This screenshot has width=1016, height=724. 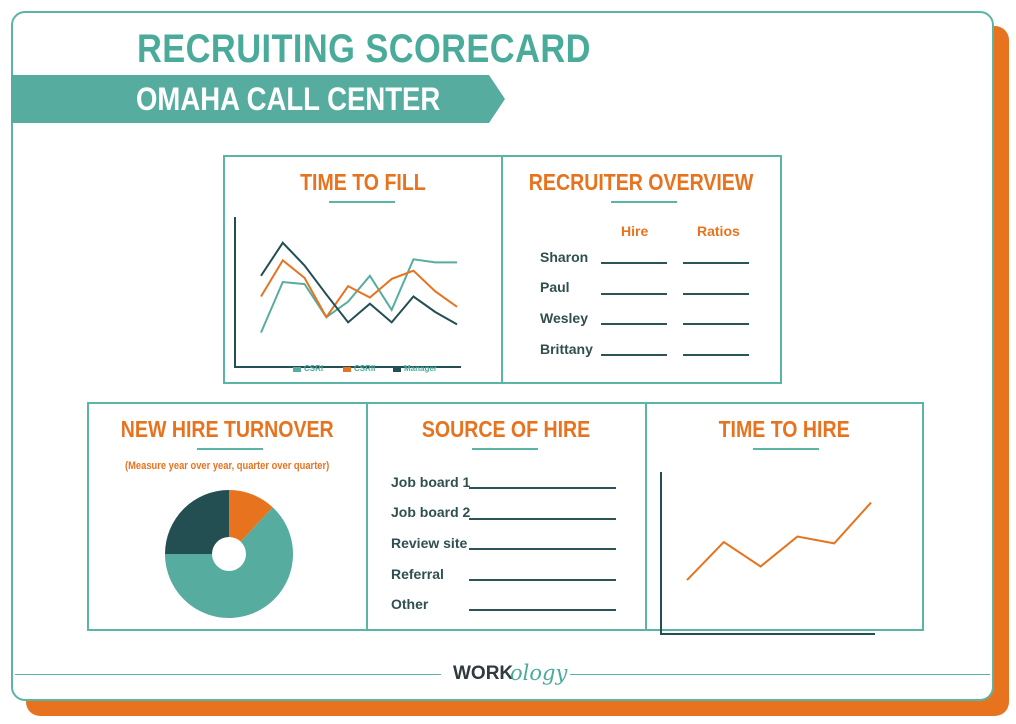 What do you see at coordinates (510, 673) in the screenshot?
I see `workology-logo: WORK ology` at bounding box center [510, 673].